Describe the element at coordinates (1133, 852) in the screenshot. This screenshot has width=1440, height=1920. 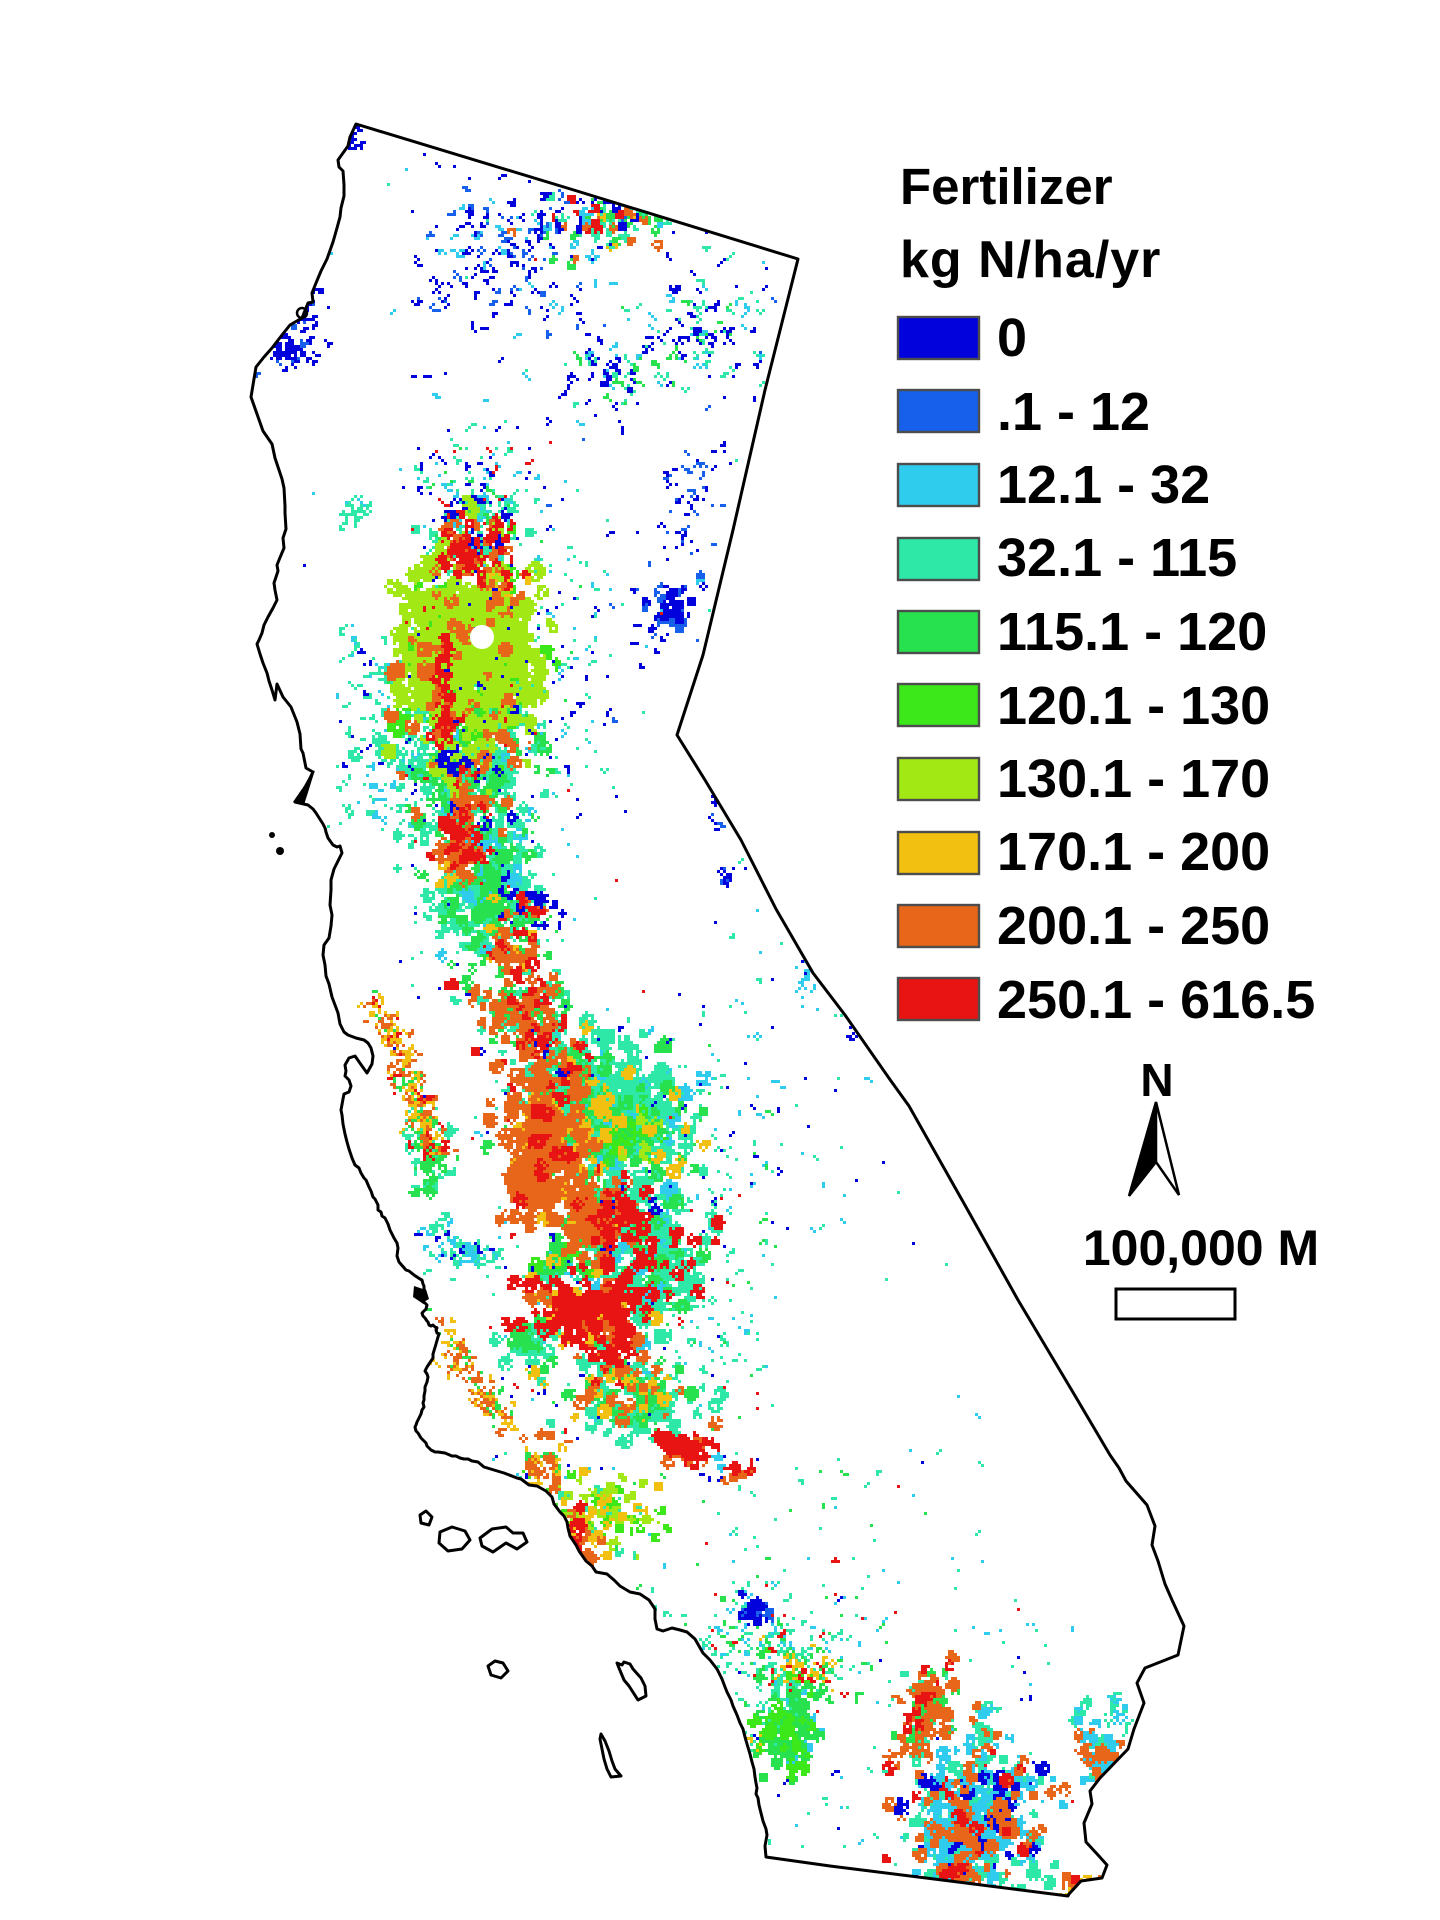
I see `svg-text: 170.1 - 200` at that location.